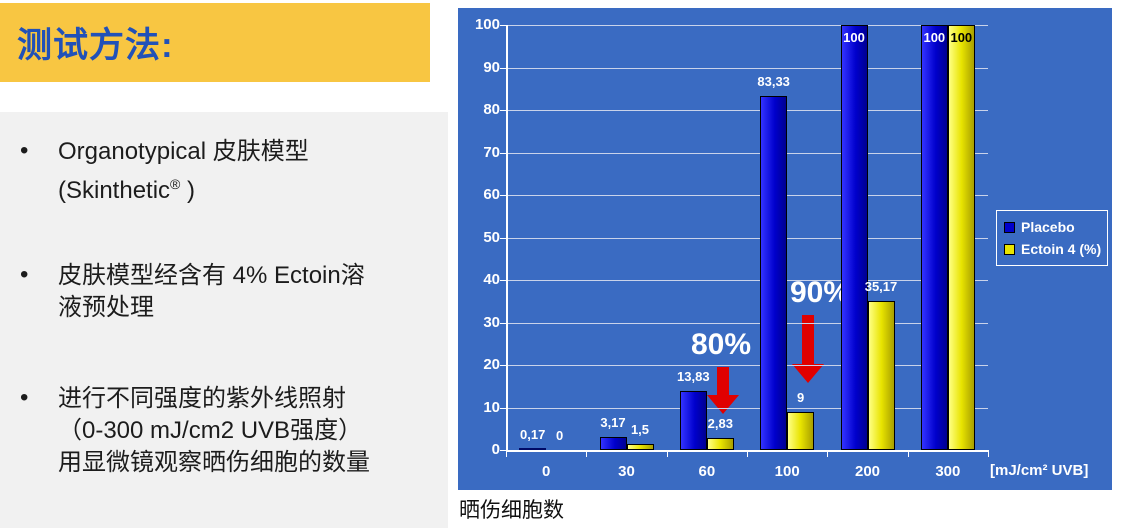  I want to click on reduction-annotation-80: 80%, so click(721, 344).